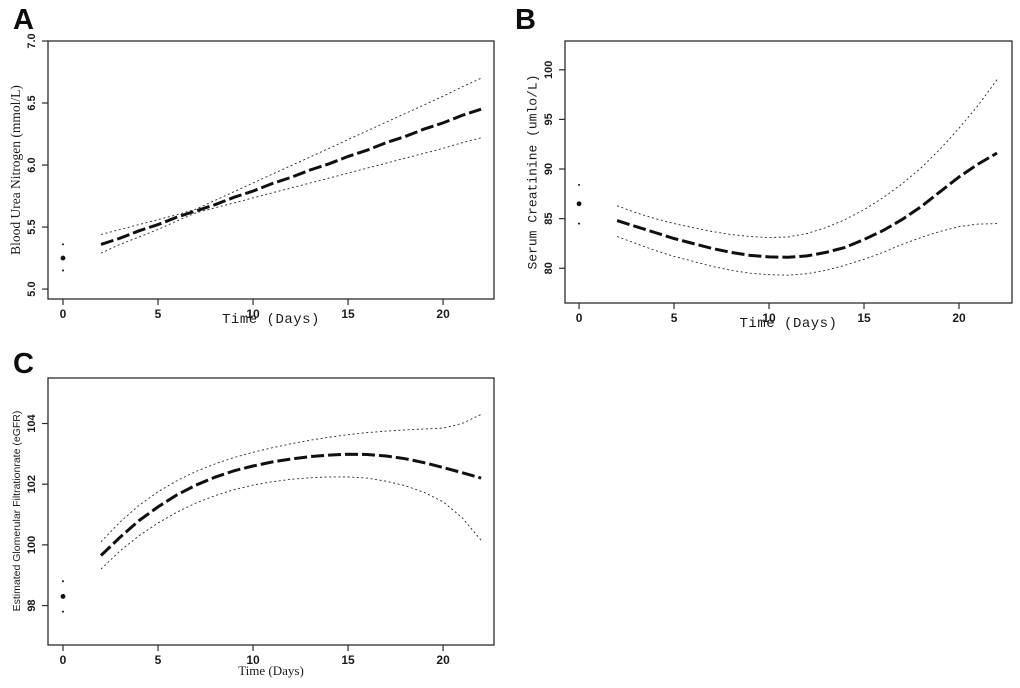 The image size is (1020, 688). Describe the element at coordinates (549, 268) in the screenshot. I see `svg-text: 80` at that location.